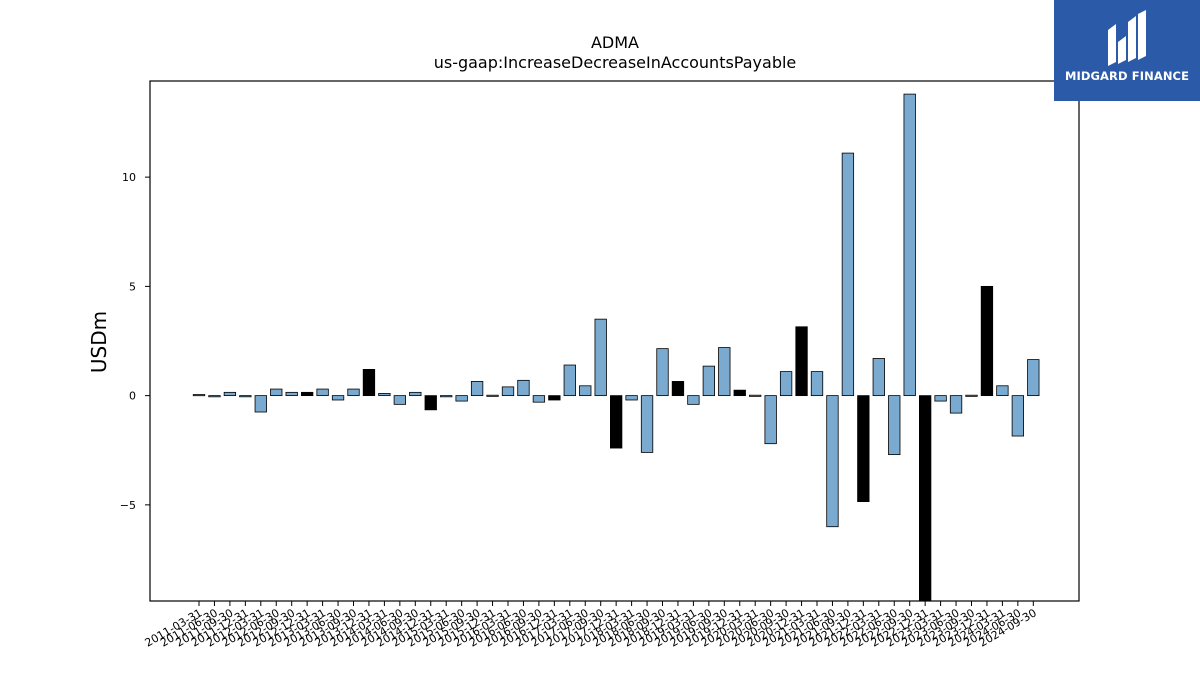 This screenshot has height=675, width=1200. I want to click on logo-text: MIDGARD FINANCE, so click(1127, 76).